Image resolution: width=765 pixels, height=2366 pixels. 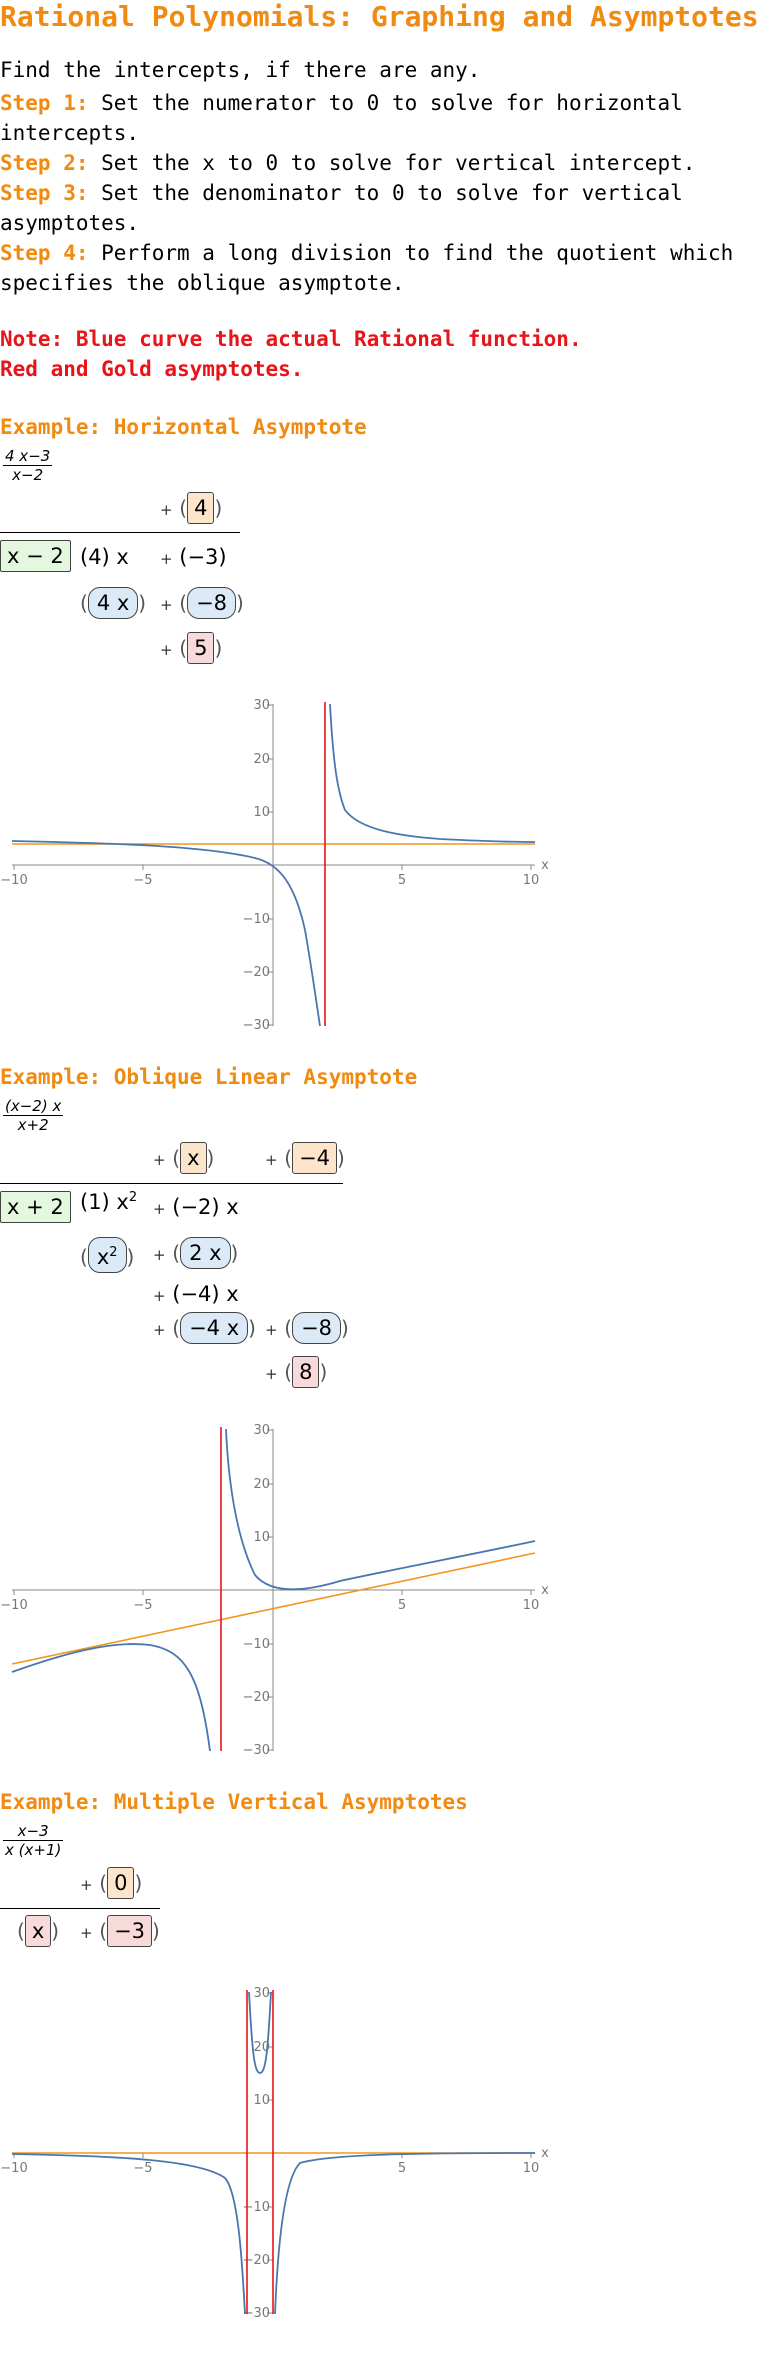 I want to click on subtract-value: x, so click(x=103, y=1257).